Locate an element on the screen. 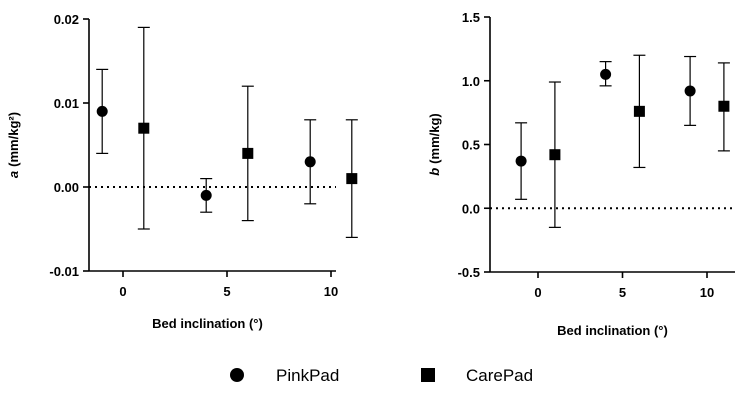  legend-label: PinkPad is located at coordinates (307, 375).